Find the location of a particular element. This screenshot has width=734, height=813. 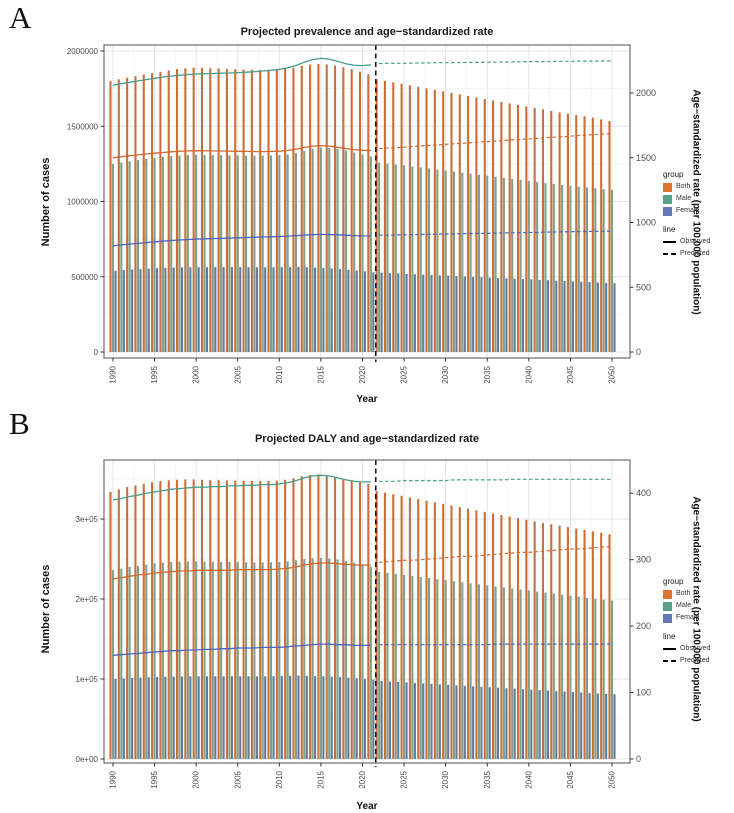

legend-line-item: Predicted is located at coordinates (698, 661).